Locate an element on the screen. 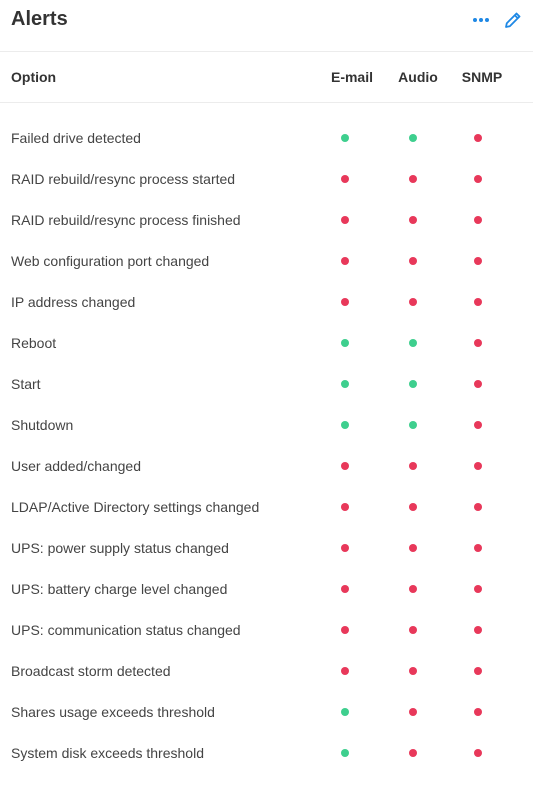 Image resolution: width=533 pixels, height=792 pixels. alert-option-label: UPS: power supply status changed is located at coordinates (120, 547).